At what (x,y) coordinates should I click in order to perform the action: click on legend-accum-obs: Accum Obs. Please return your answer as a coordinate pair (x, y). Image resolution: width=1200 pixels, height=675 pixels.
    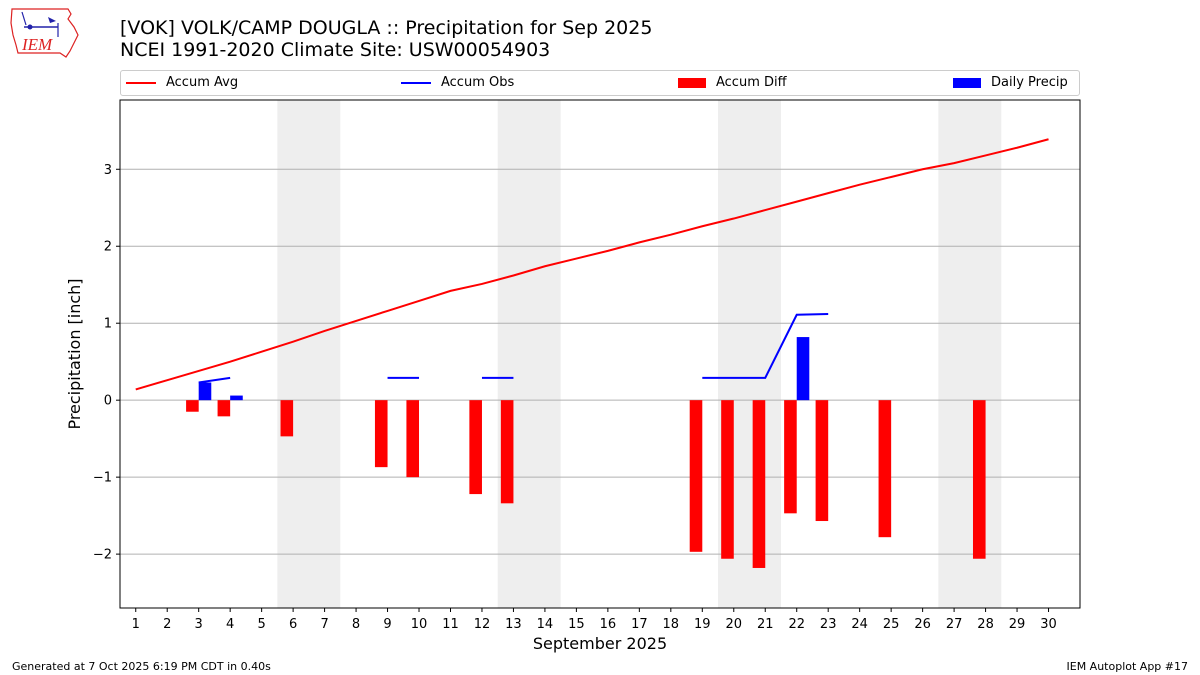
    Looking at the image, I should click on (457, 83).